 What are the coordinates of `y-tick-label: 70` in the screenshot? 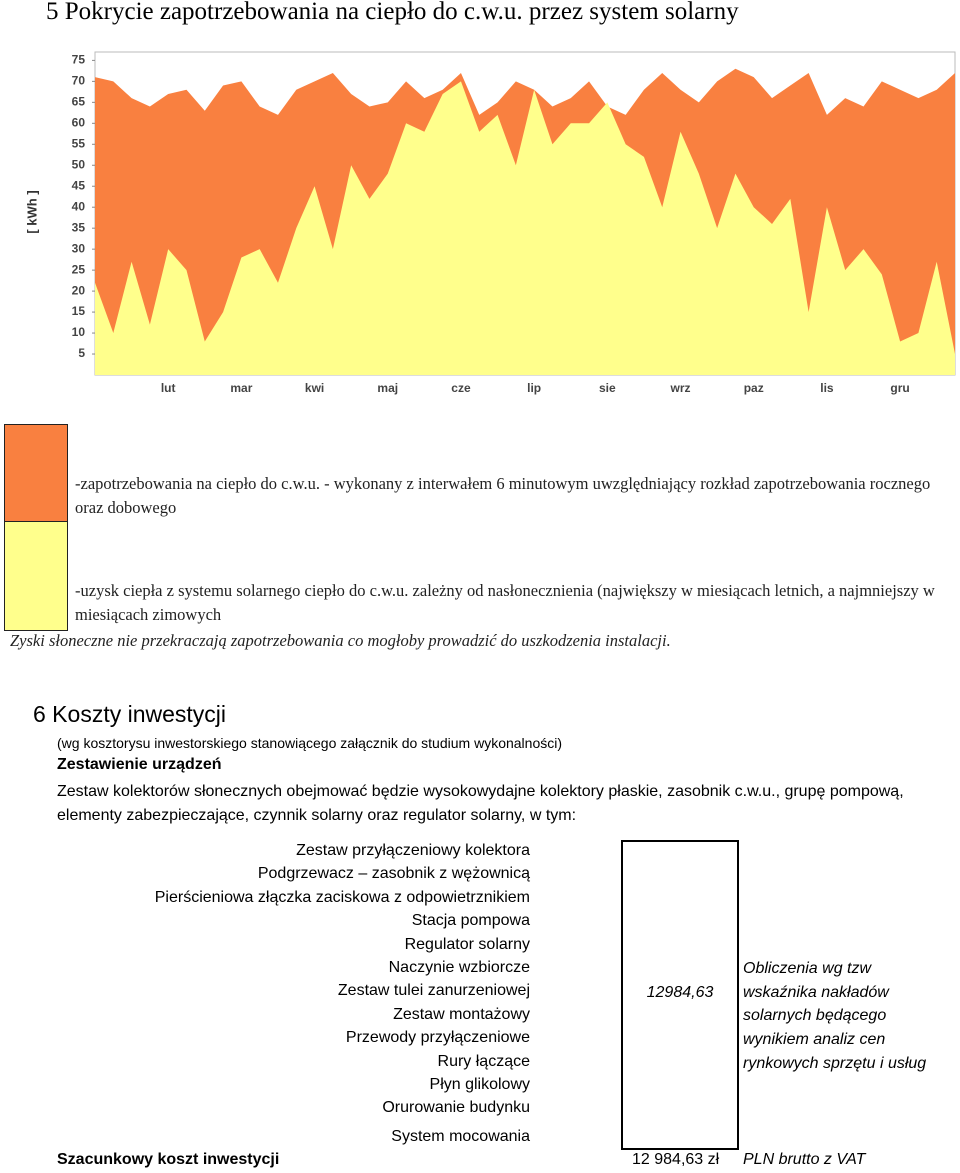 It's located at (79, 81).